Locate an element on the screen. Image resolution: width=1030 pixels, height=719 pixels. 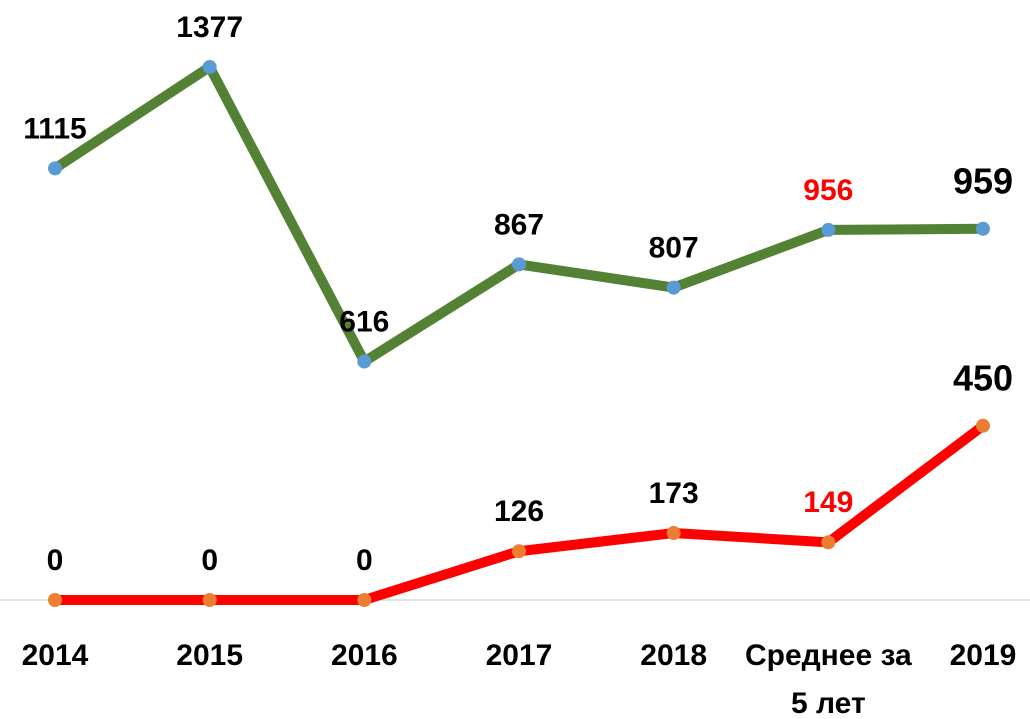
data-label: 959 is located at coordinates (983, 180).